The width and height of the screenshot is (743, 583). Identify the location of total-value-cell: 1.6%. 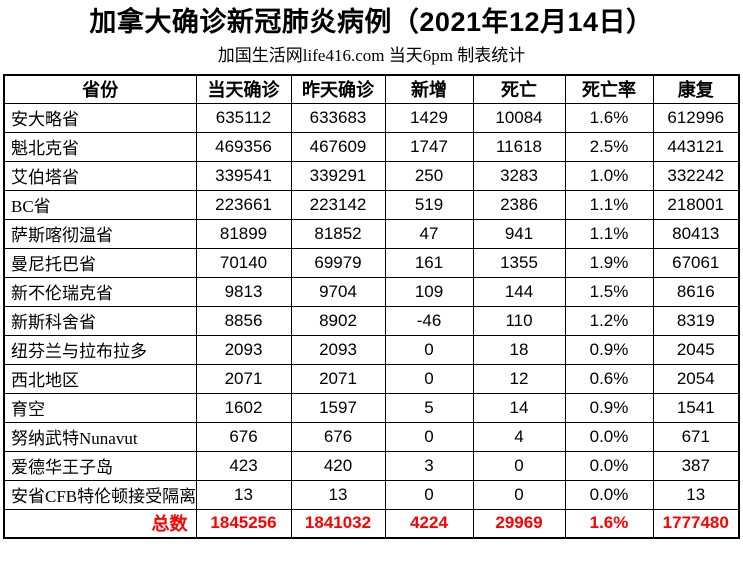
(609, 523).